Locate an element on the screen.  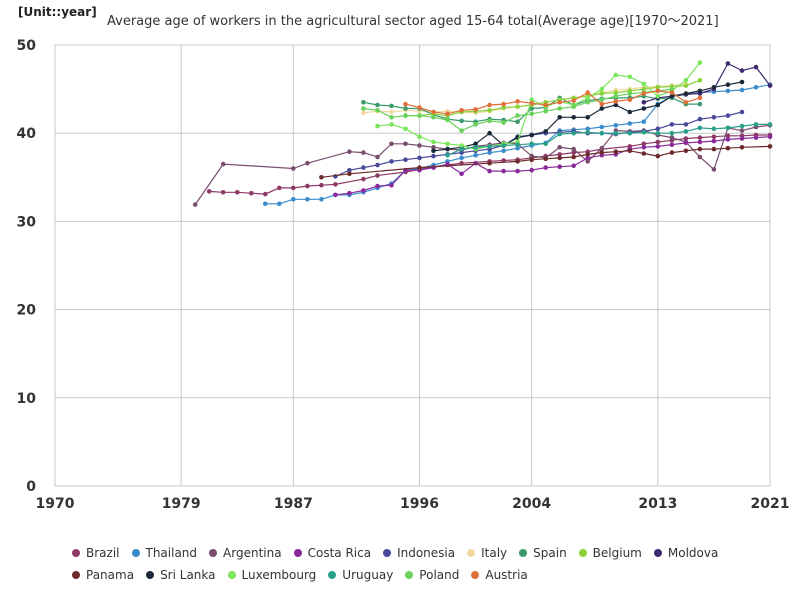
legend-label: Uruguay is located at coordinates (368, 575).